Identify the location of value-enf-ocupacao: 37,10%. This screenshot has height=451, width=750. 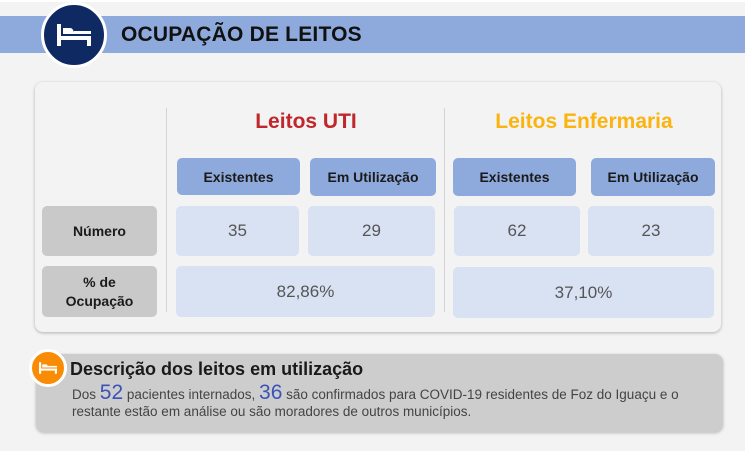
(583, 292).